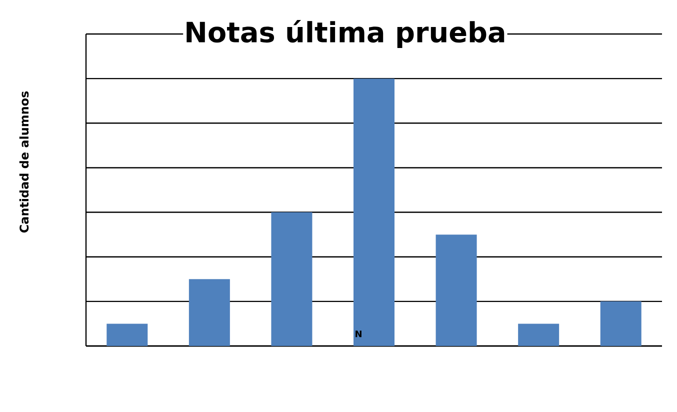 The width and height of the screenshot is (677, 412). I want to click on x-axis-title: N, so click(359, 334).